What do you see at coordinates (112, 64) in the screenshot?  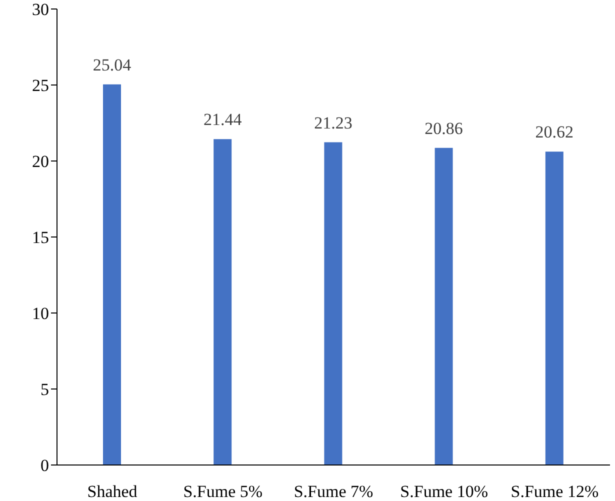 I see `data-label: 25.04` at bounding box center [112, 64].